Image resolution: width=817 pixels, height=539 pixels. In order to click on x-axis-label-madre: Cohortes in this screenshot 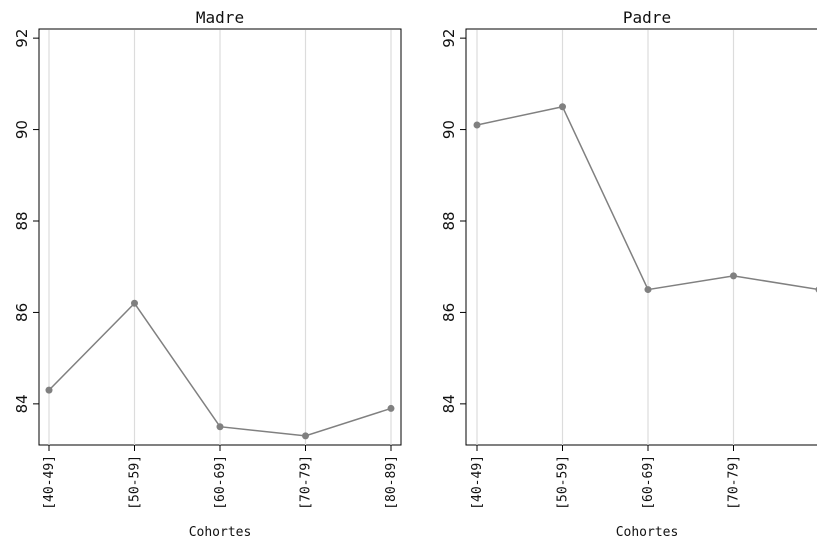, I will do `click(220, 532)`.